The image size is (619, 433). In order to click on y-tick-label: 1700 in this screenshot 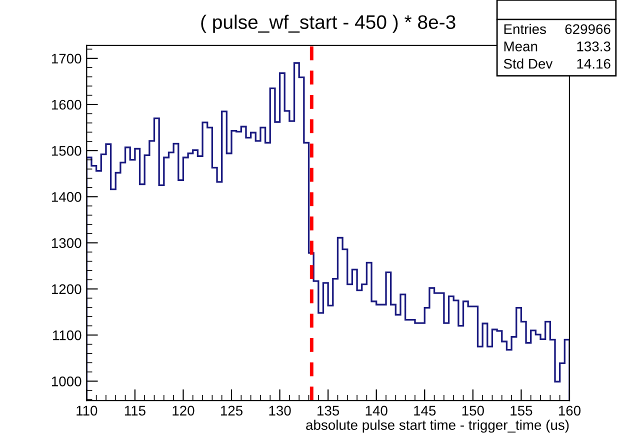, I will do `click(67, 59)`.